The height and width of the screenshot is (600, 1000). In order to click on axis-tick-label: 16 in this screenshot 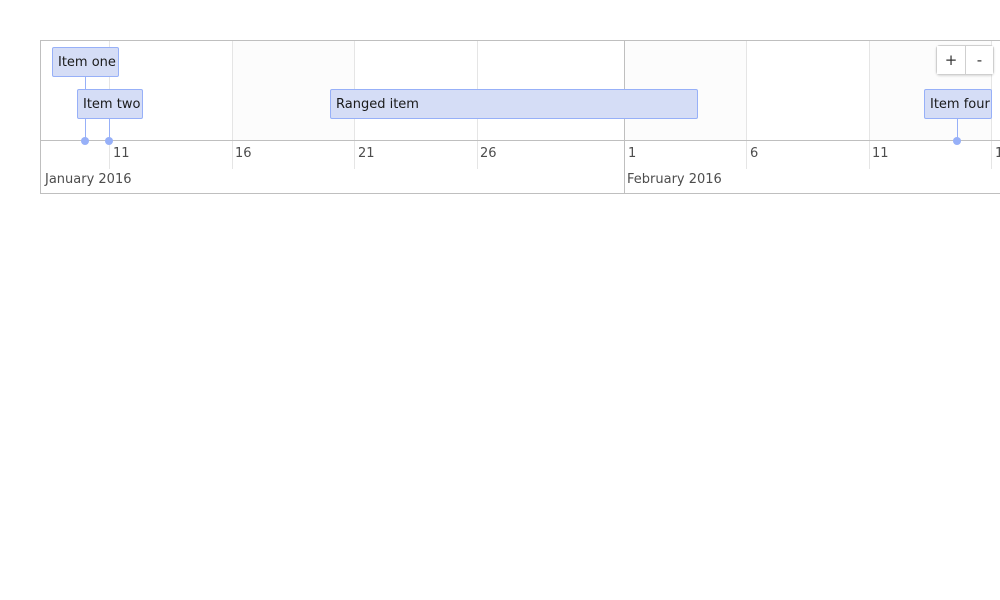, I will do `click(243, 153)`.